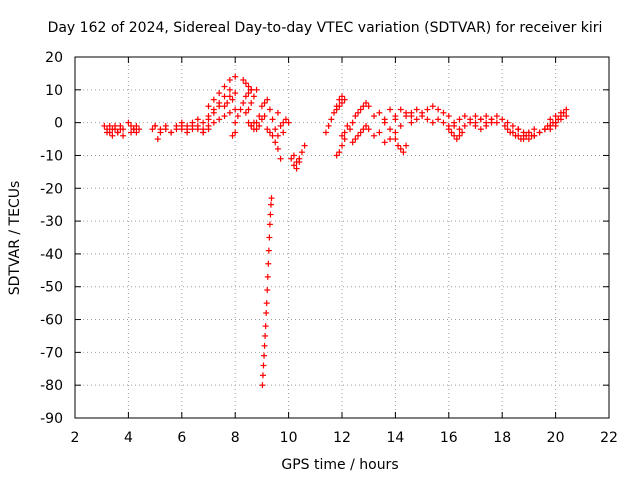 This screenshot has width=640, height=480. I want to click on y-tick-label: -90, so click(51, 419).